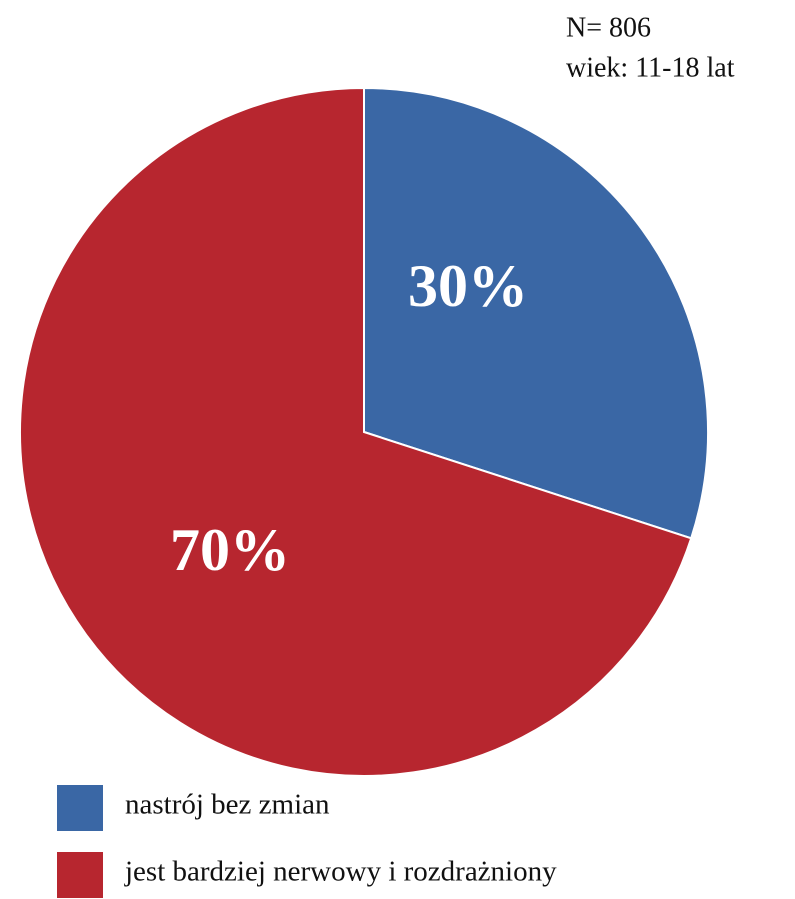  Describe the element at coordinates (230, 550) in the screenshot. I see `value-label: 70%` at that location.